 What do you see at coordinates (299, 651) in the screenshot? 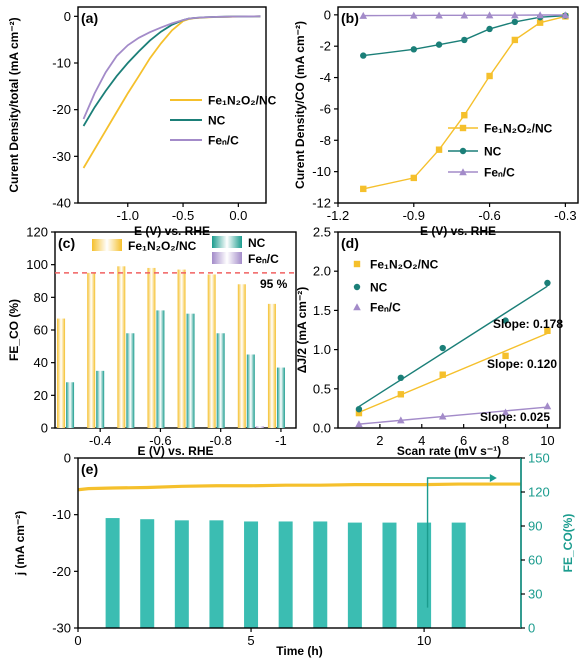
I see `panel-e-xlabel: Time (h)` at bounding box center [299, 651].